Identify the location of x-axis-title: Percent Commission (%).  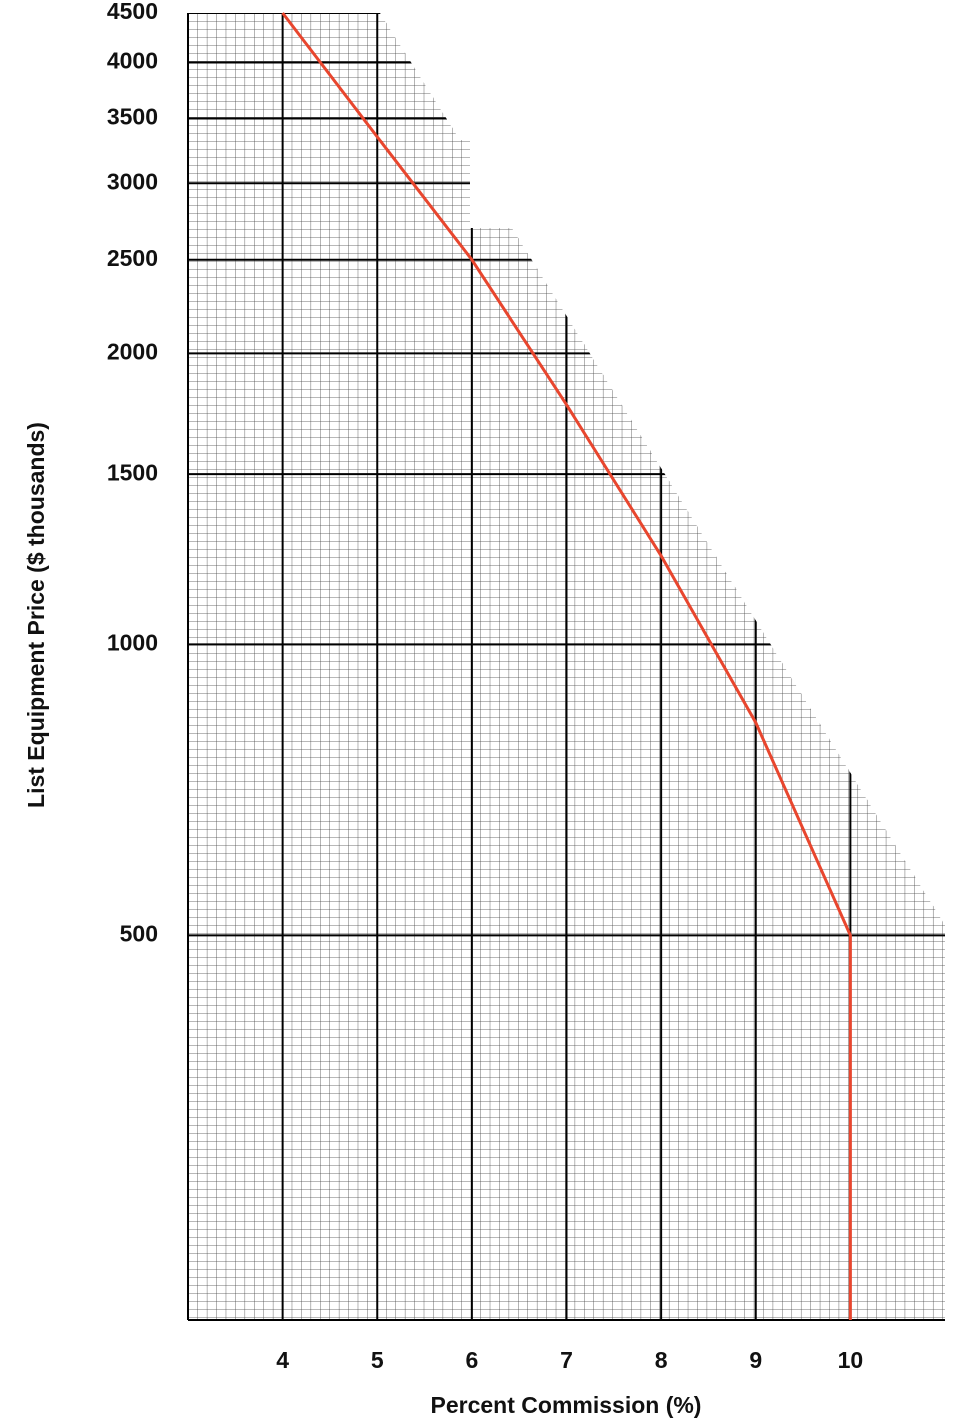
(566, 1405).